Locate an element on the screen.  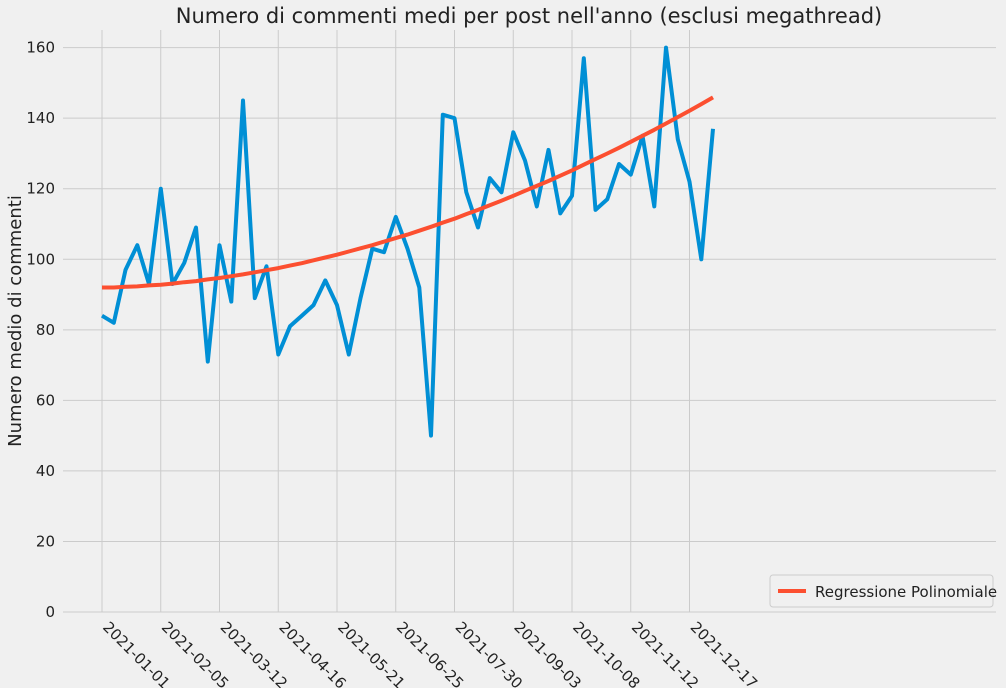
y-tick-label: 100 is located at coordinates (40, 259).